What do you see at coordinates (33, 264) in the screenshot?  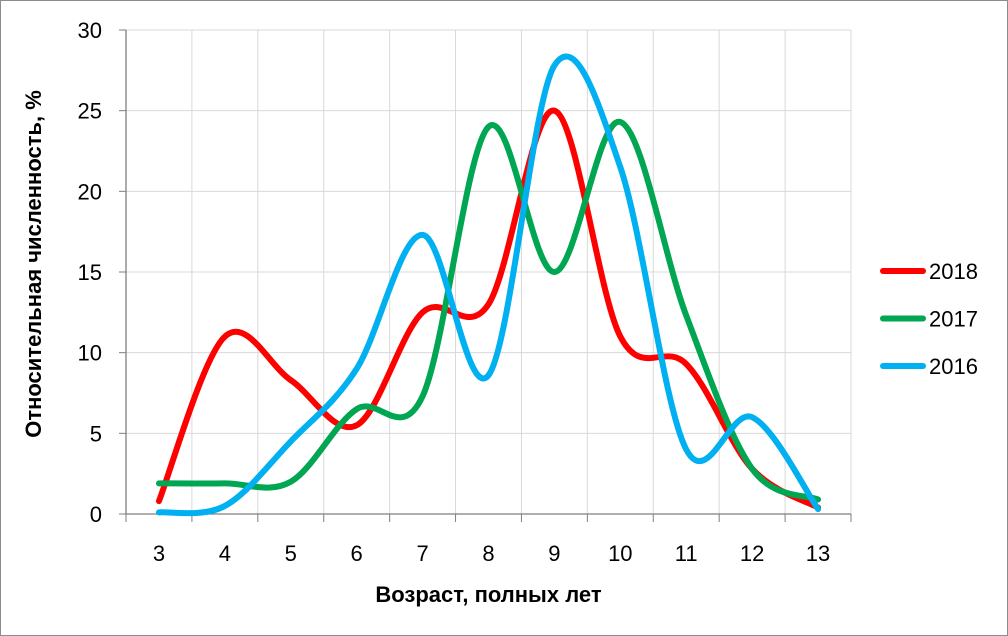 I see `y-axis-title: Относительная численность, %` at bounding box center [33, 264].